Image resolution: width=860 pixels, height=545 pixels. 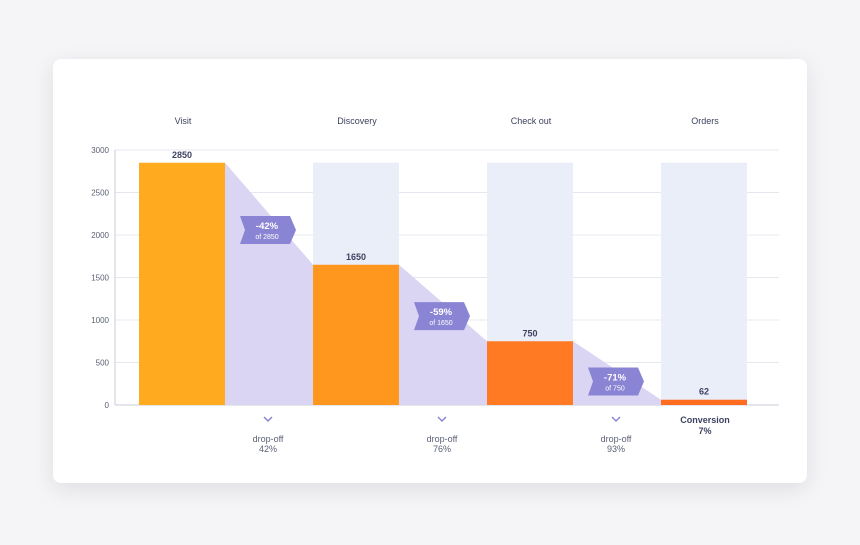 What do you see at coordinates (616, 449) in the screenshot?
I see `dropoff-total: 93%` at bounding box center [616, 449].